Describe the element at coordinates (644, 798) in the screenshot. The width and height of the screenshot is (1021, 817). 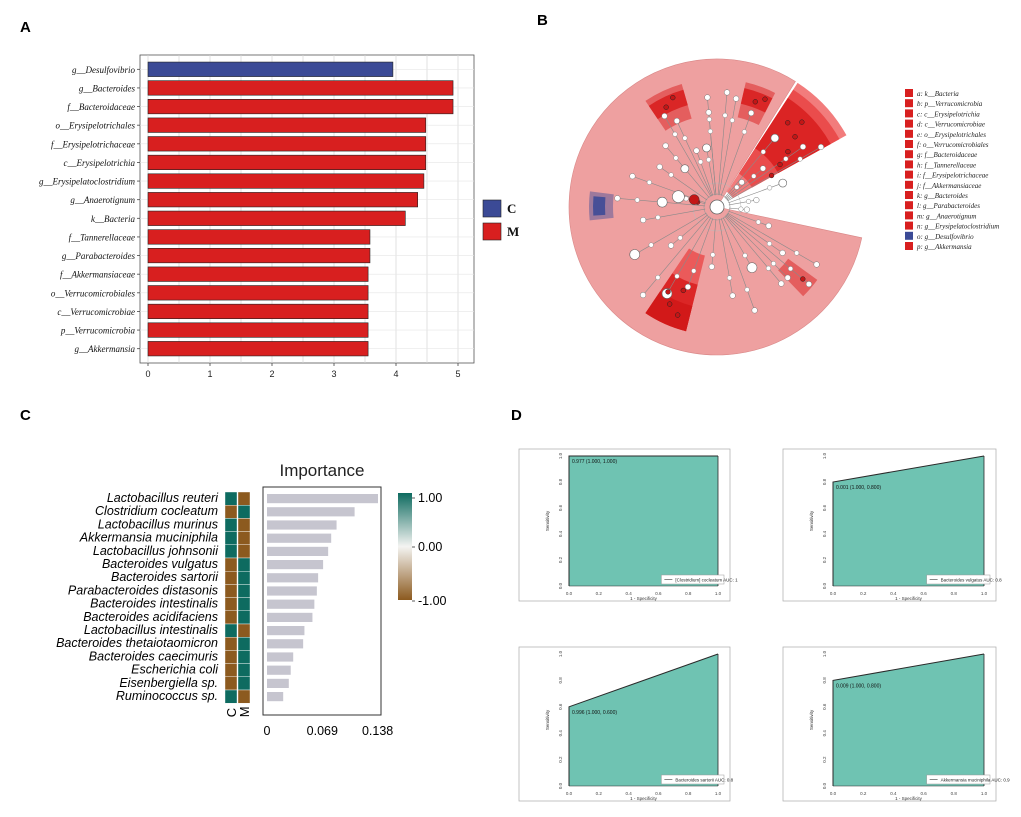
I see `roc-x-axis-label: 1 - Specificity` at that location.